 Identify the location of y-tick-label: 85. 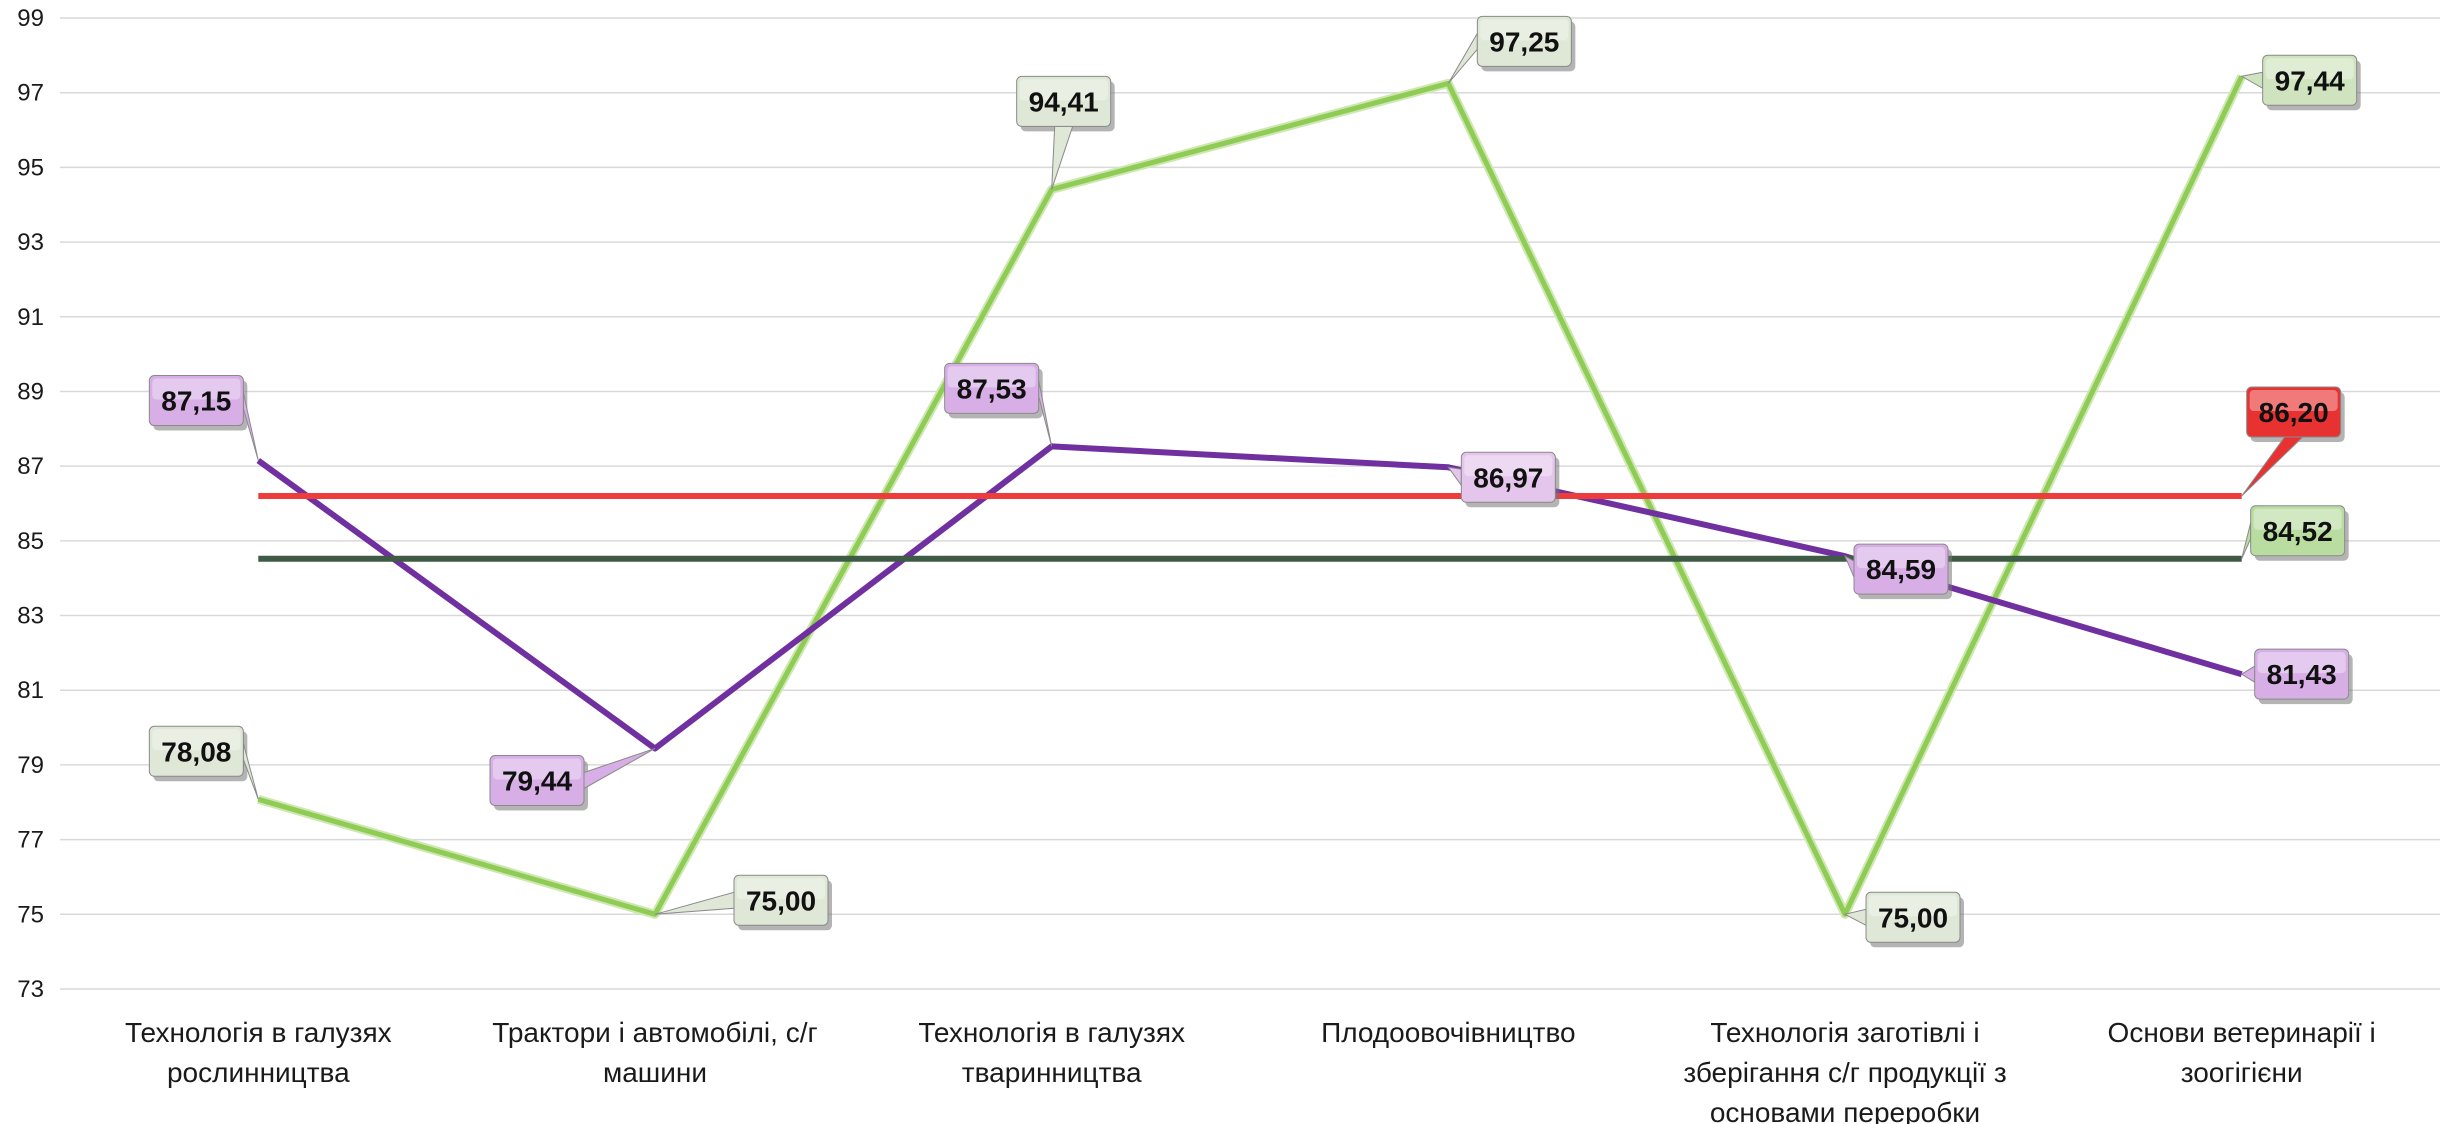
(30, 541).